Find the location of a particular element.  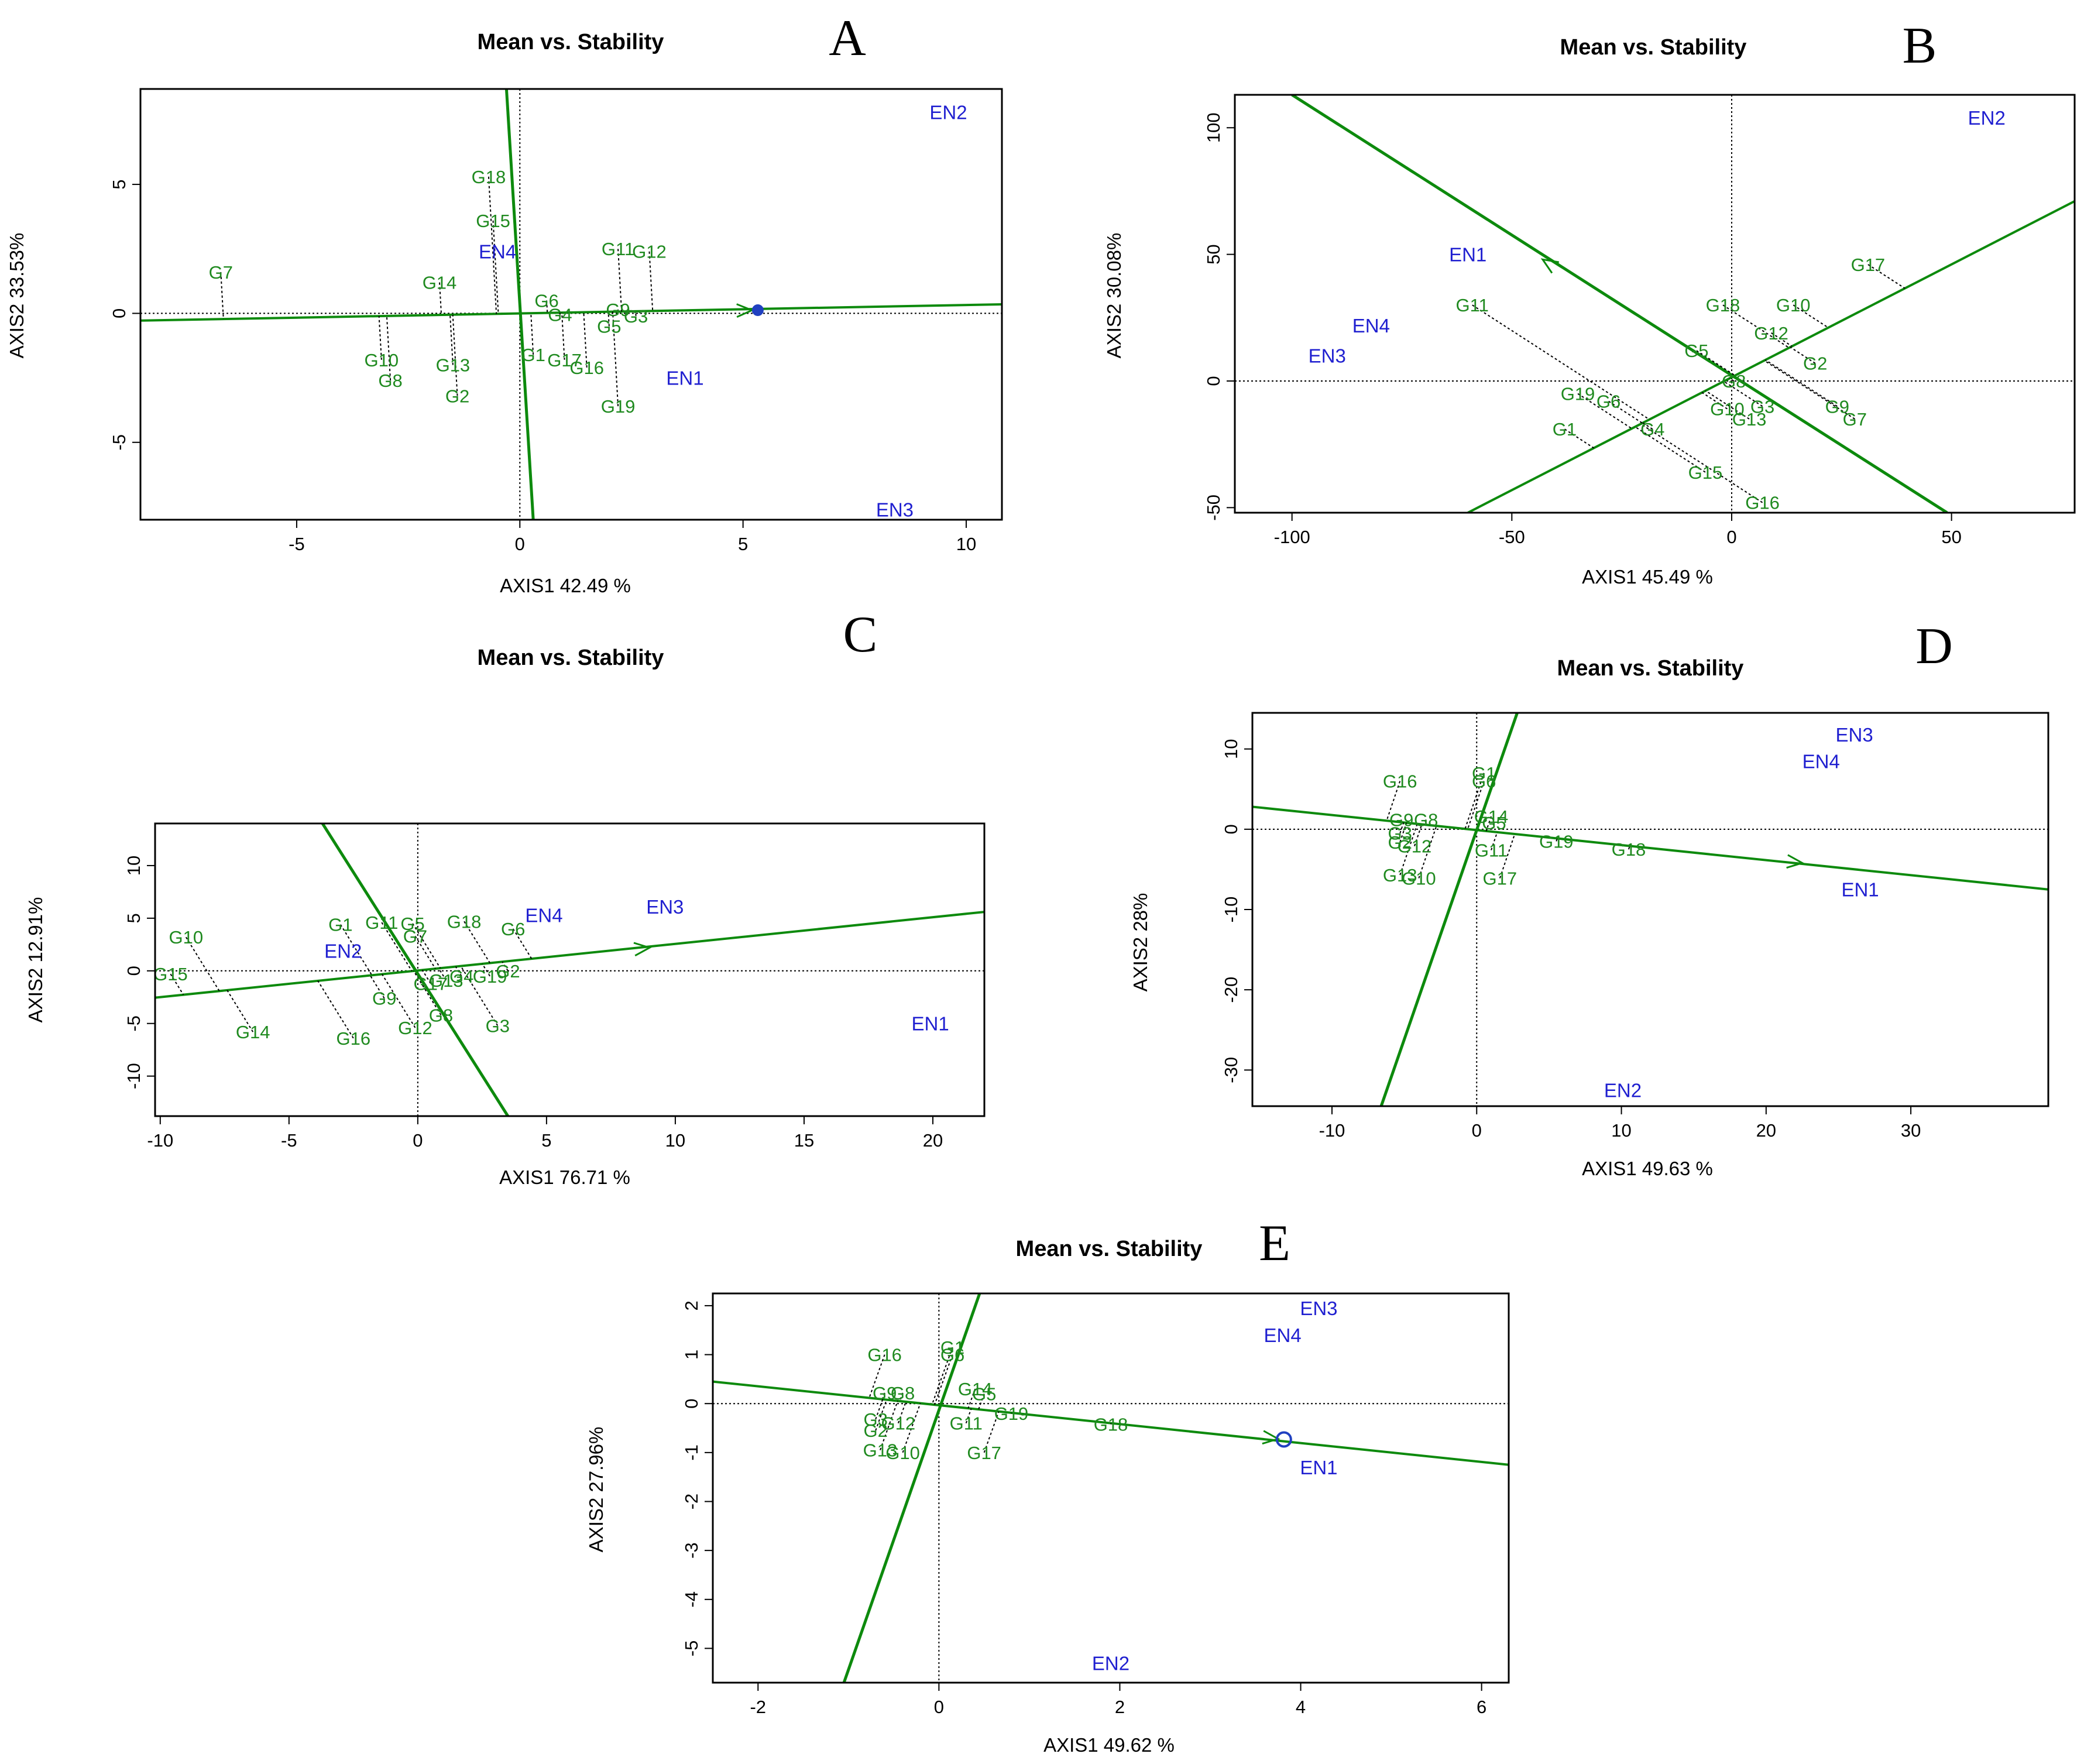

y-tick-label: -10 is located at coordinates (1231, 910).